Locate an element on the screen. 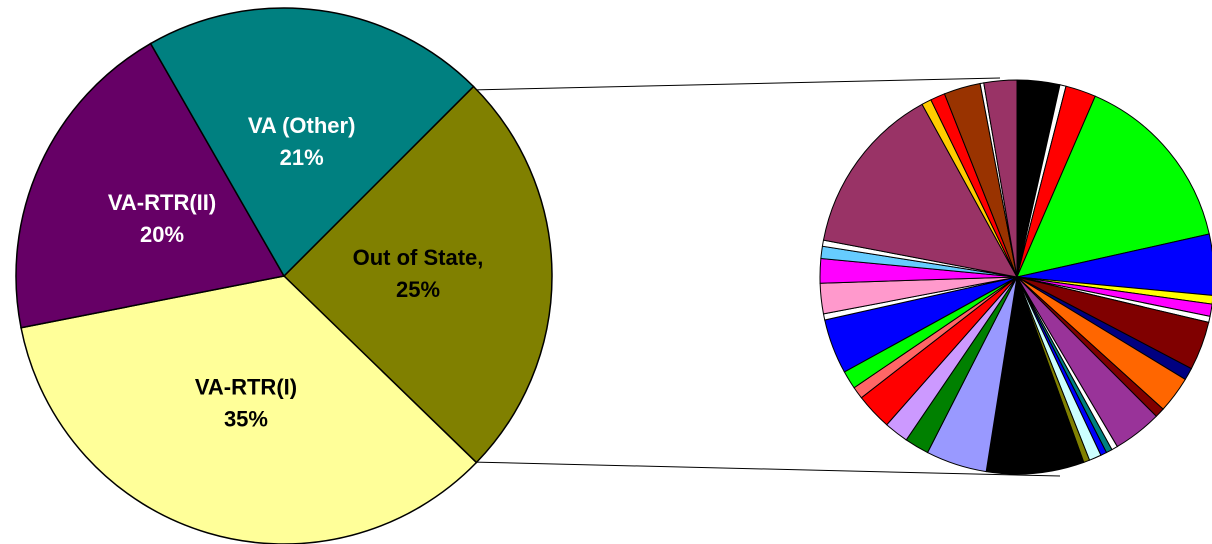 The height and width of the screenshot is (544, 1212). slice-label: Out of State, is located at coordinates (418, 257).